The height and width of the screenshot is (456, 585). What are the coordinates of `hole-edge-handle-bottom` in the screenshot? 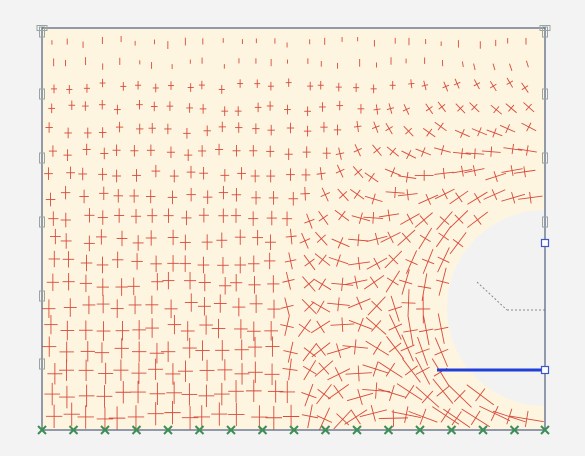 It's located at (545, 370).